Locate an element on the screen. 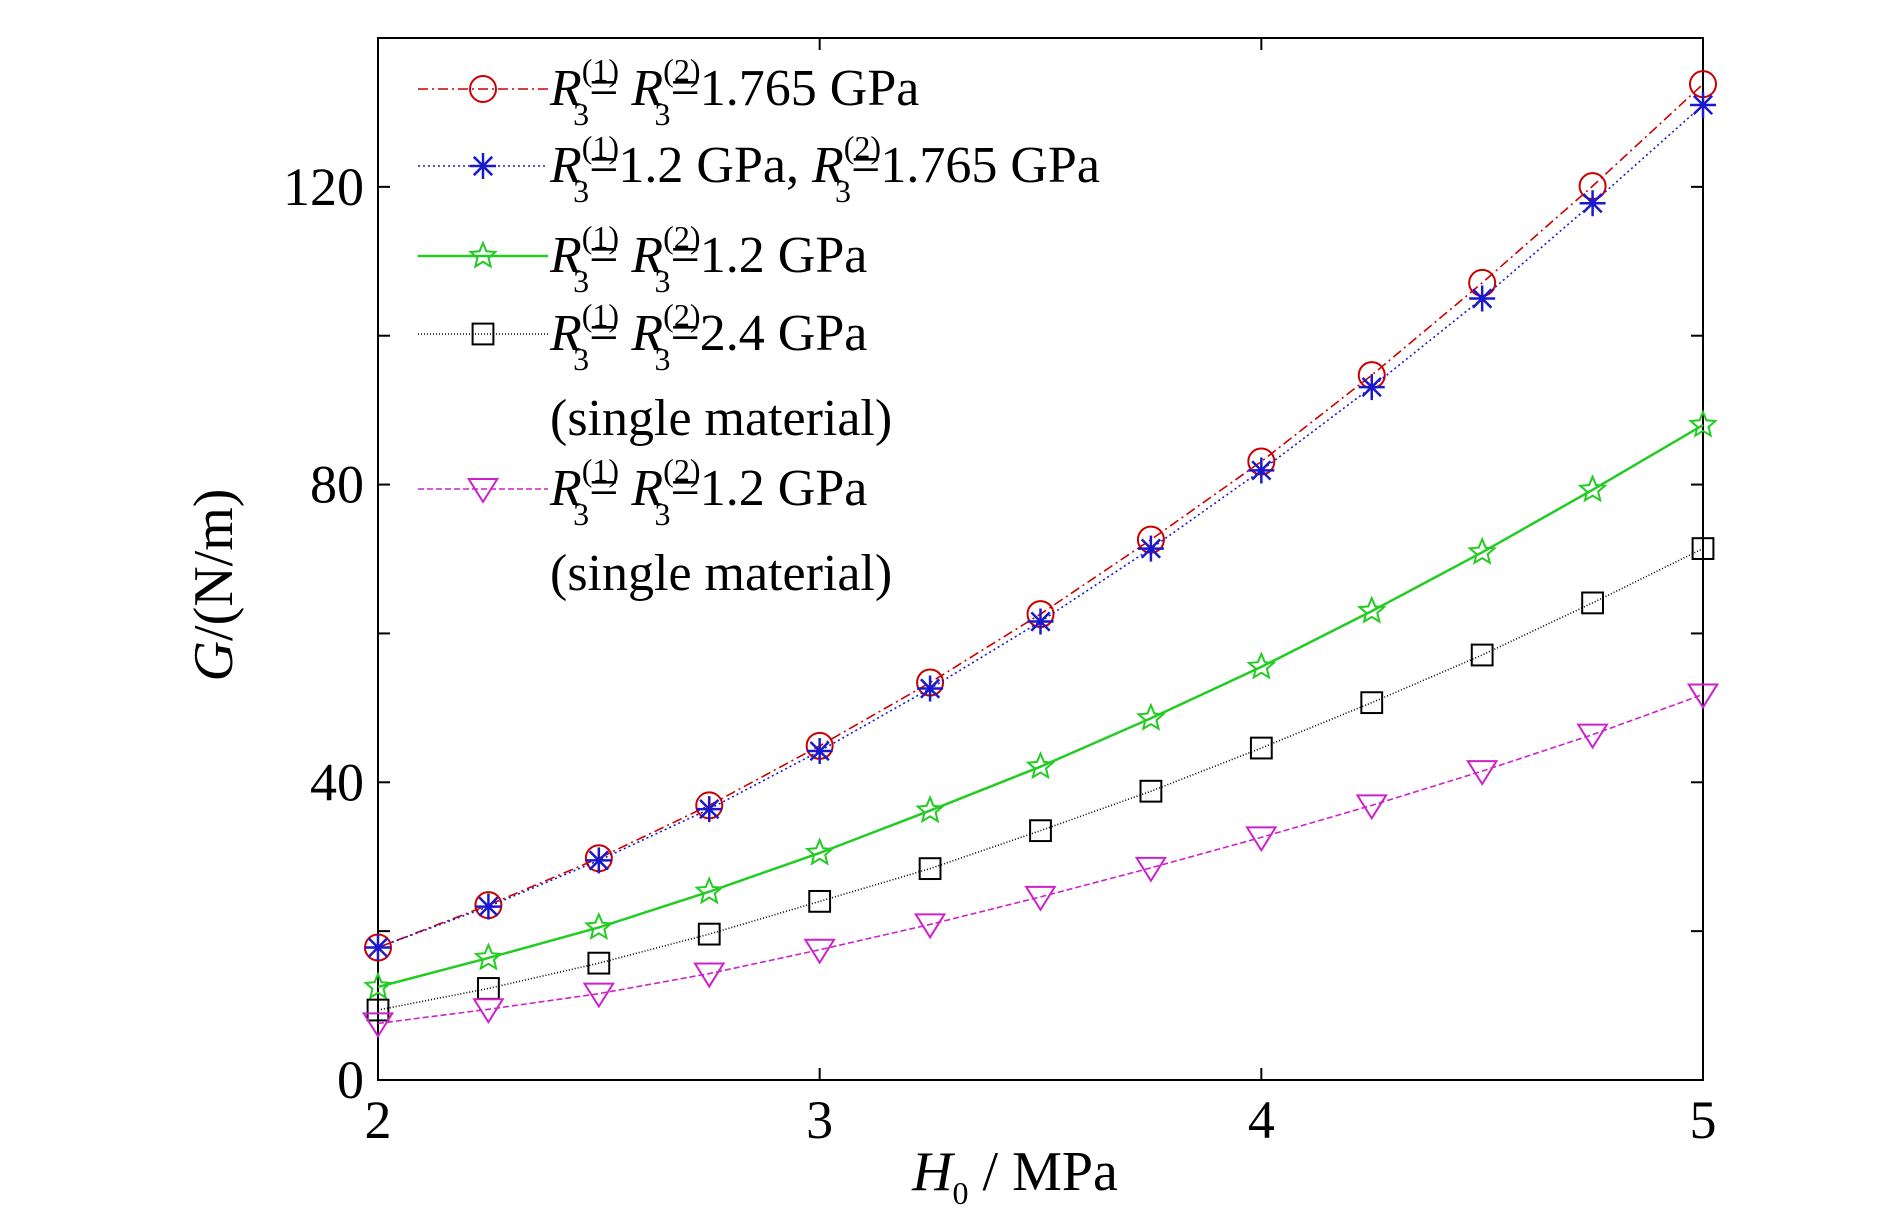 The height and width of the screenshot is (1220, 1890). legend-label: R(1) 3=1.2 GPa, R(2) 3=1.765 GPa is located at coordinates (824, 169).